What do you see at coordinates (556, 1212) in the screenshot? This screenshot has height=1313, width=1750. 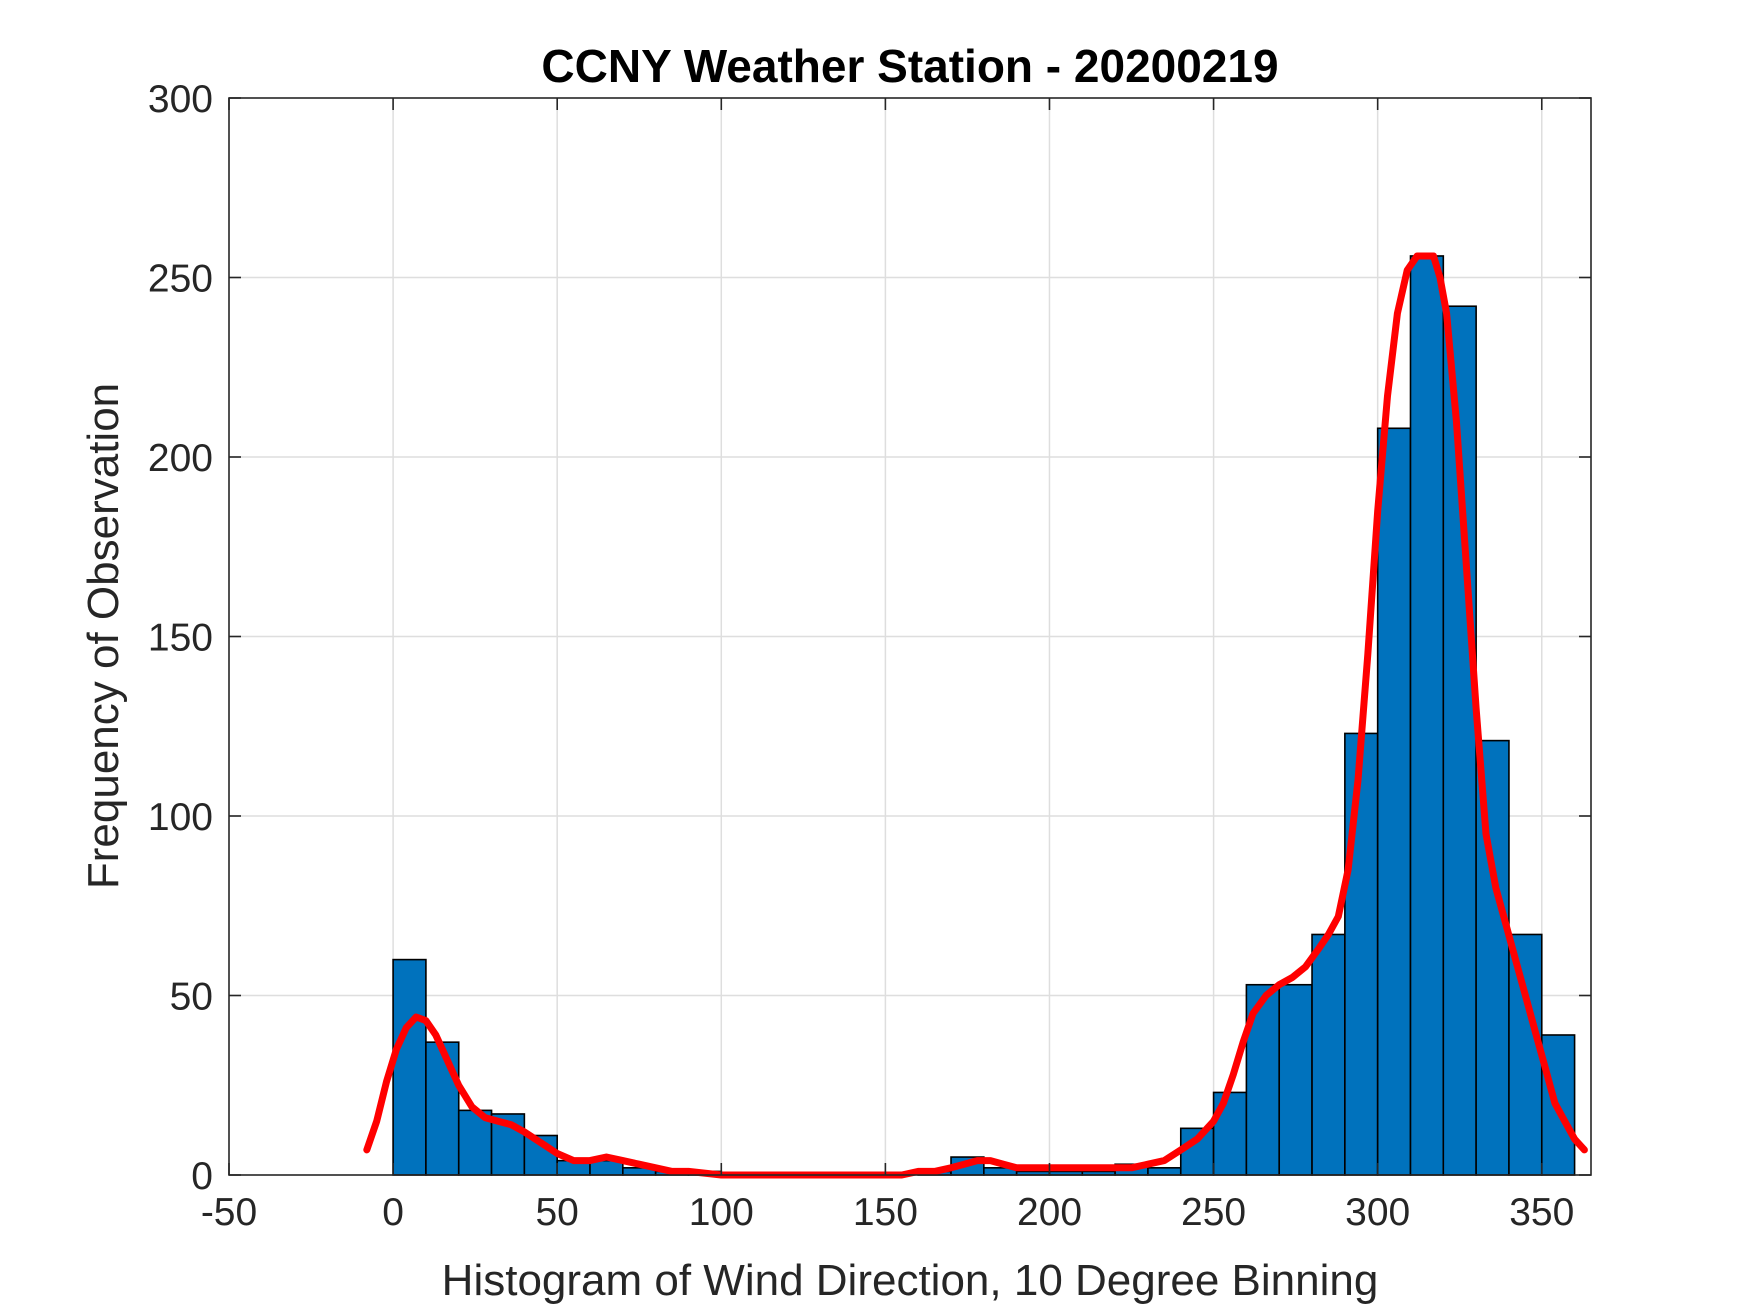 I see `x-tick-label: 50` at bounding box center [556, 1212].